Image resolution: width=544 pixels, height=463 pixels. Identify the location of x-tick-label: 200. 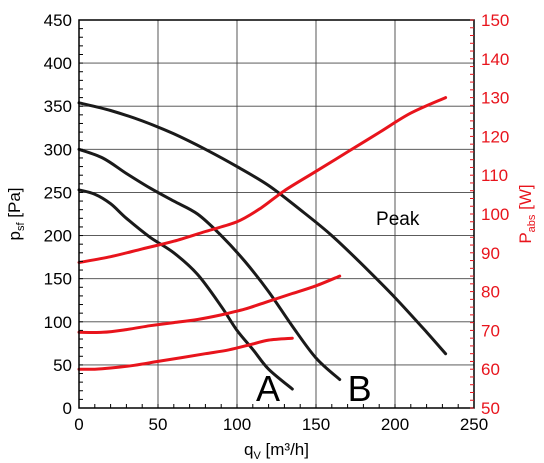
(395, 424).